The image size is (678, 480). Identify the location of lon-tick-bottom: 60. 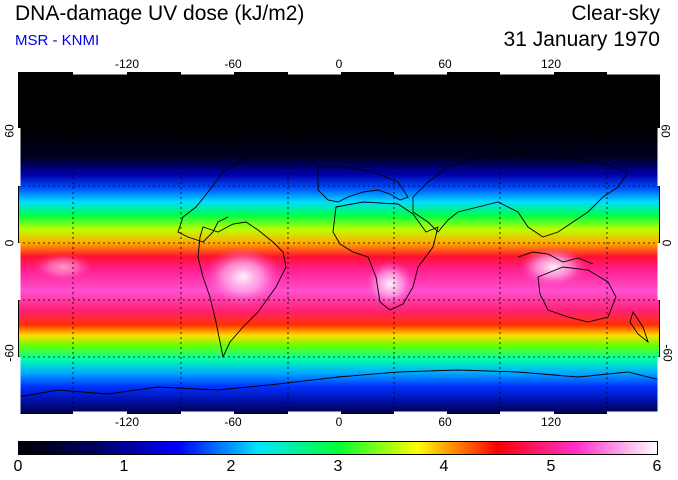
(445, 422).